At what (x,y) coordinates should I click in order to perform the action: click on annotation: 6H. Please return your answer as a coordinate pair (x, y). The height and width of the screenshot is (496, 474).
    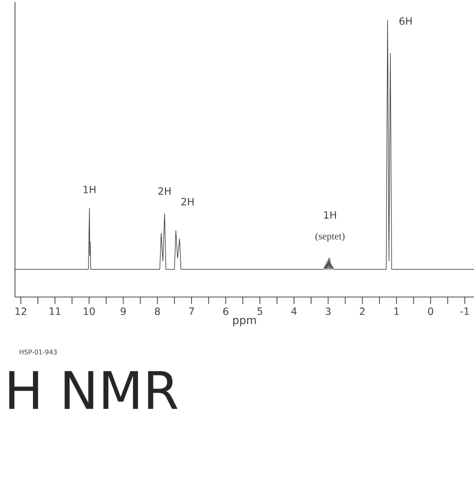
    Looking at the image, I should click on (405, 21).